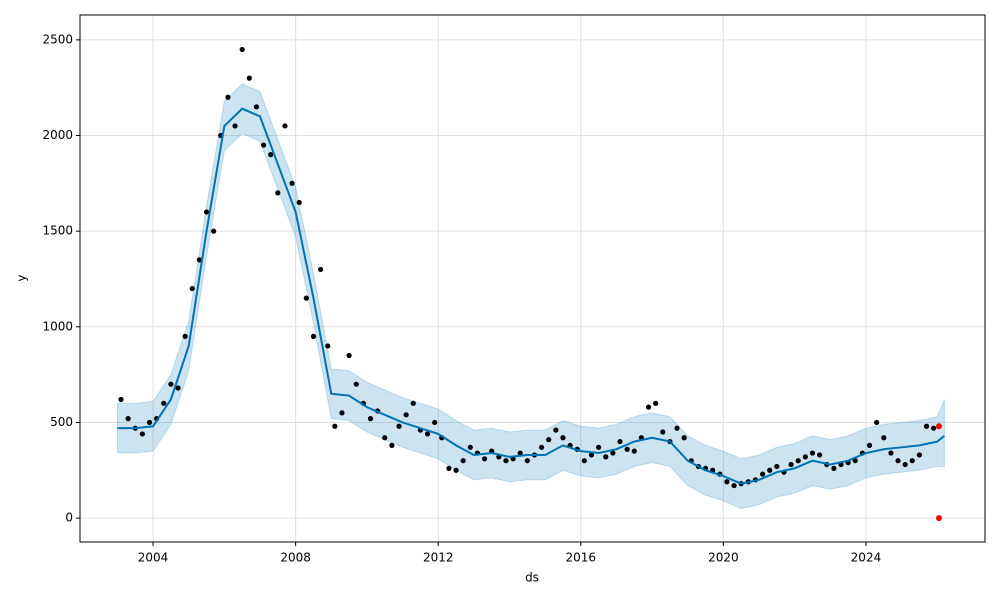 The image size is (1000, 600). I want to click on x-tick-label: 2012, so click(438, 558).